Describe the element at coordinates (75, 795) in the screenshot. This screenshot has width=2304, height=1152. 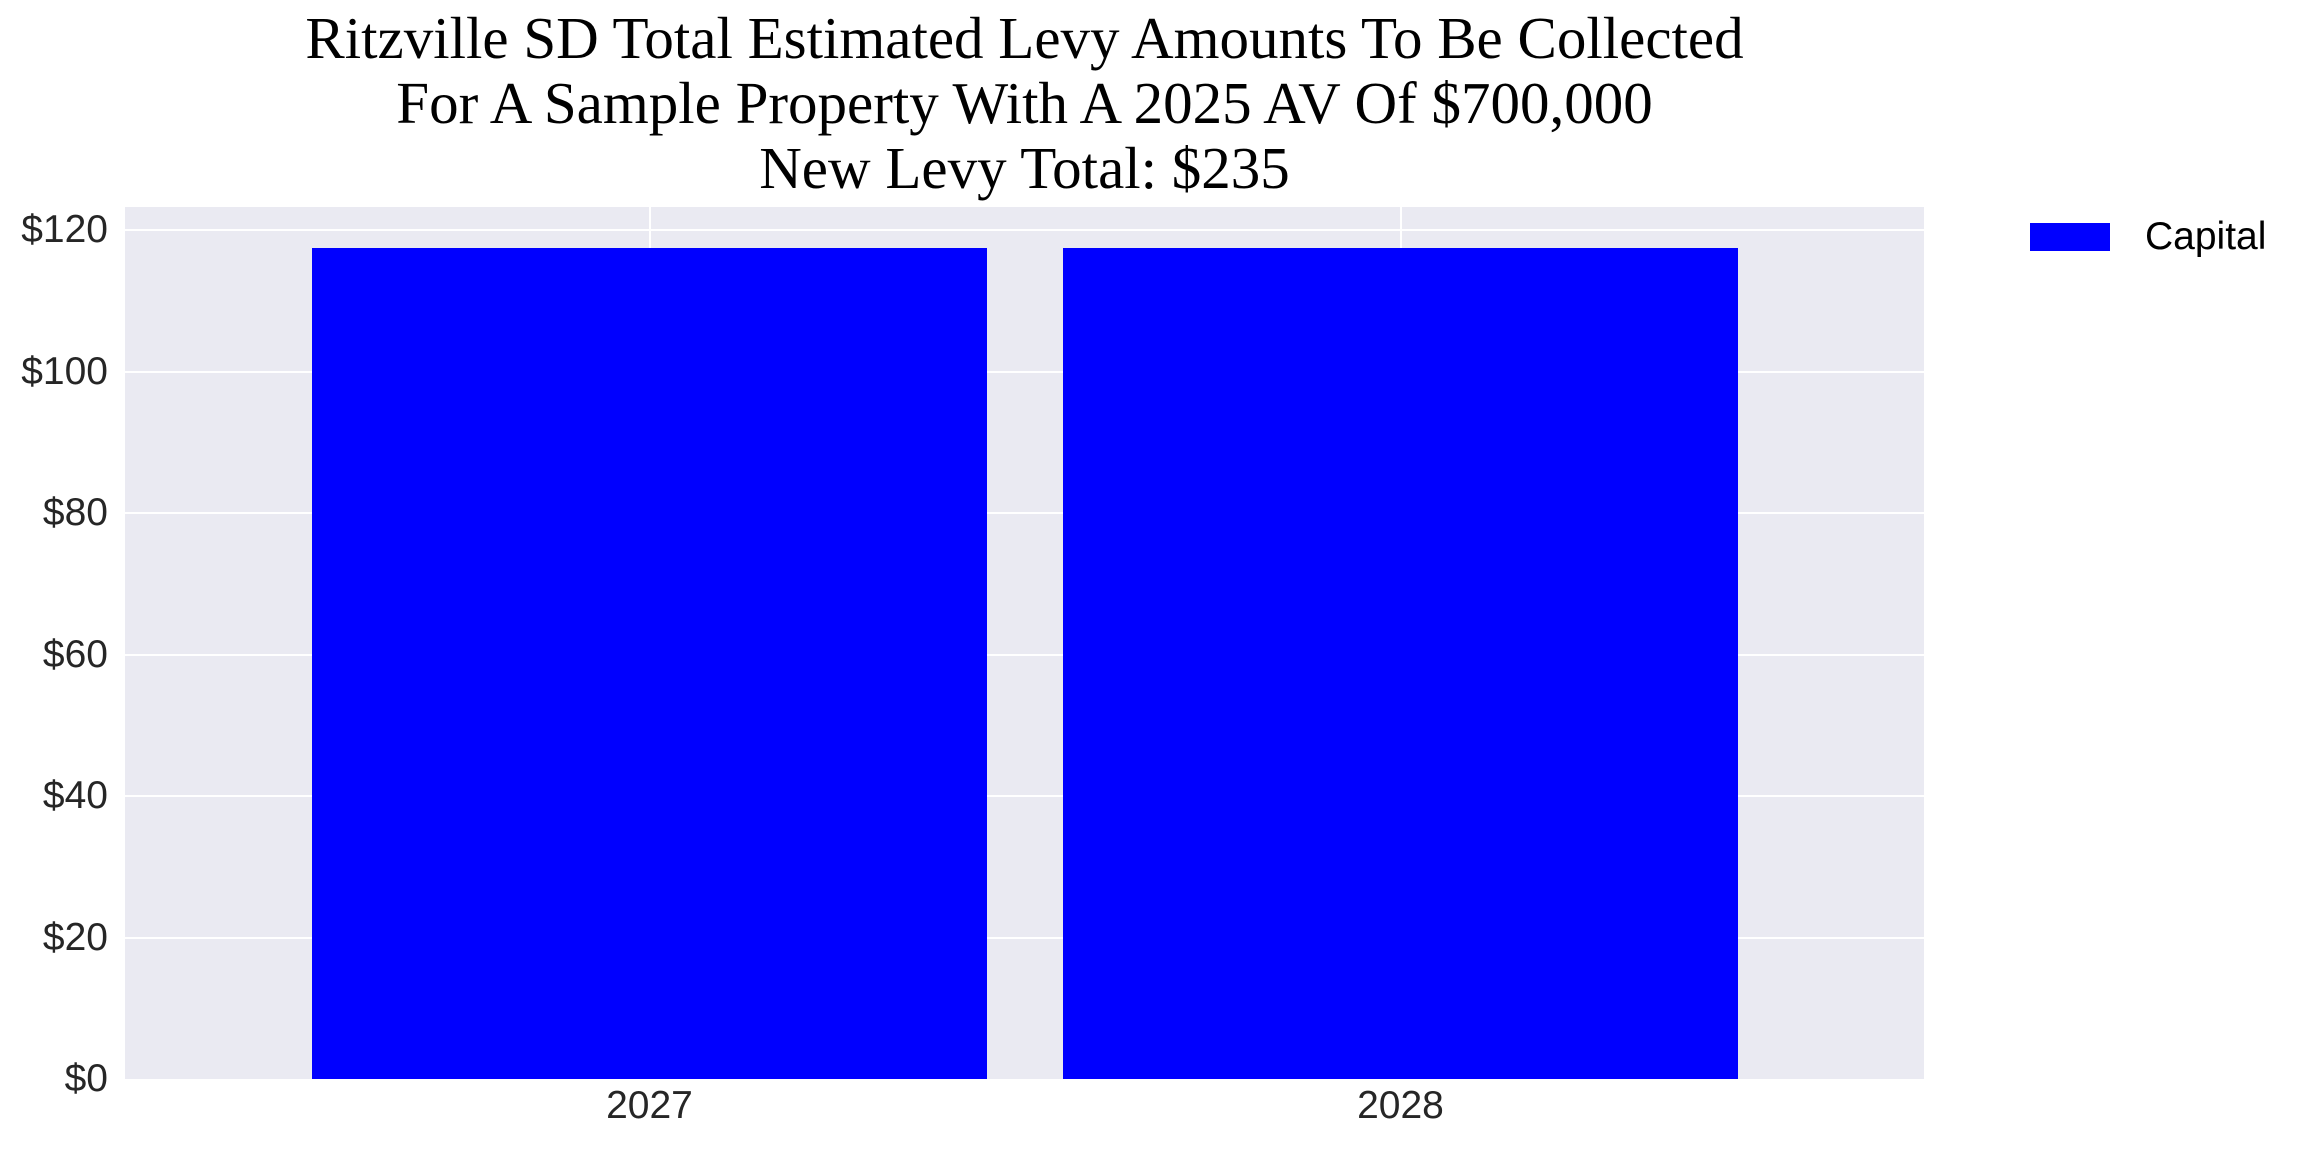
I see `y-tick-label: $40` at that location.